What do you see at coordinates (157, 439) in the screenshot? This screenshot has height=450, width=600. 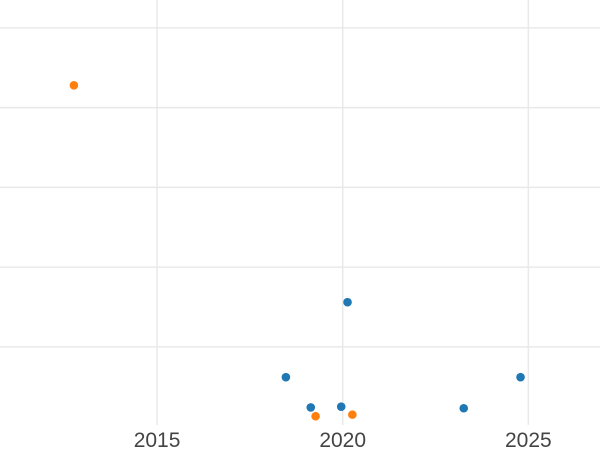 I see `x-tick-label: 2015` at bounding box center [157, 439].